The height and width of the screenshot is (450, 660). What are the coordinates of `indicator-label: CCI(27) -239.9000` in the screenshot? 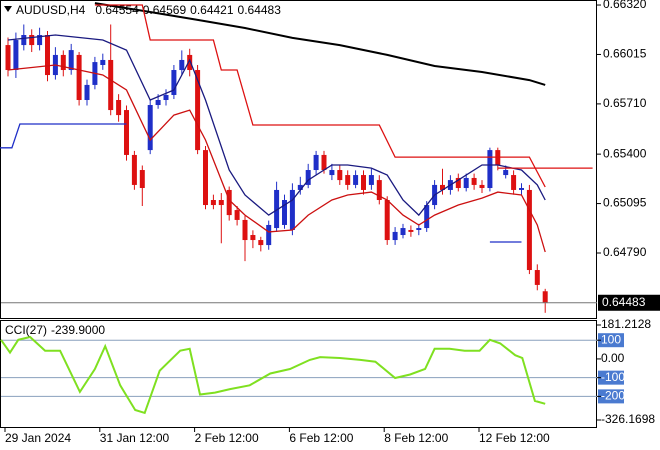 It's located at (55, 330).